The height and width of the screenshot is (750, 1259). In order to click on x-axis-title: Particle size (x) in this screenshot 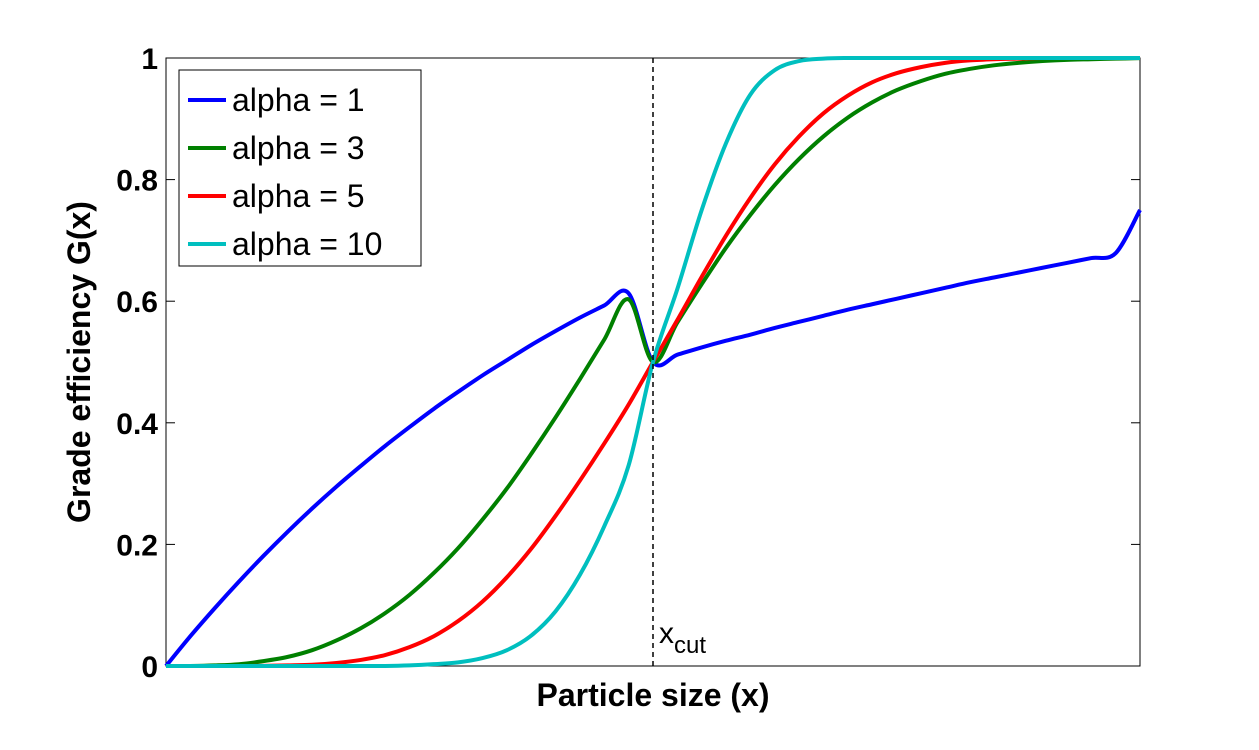, I will do `click(653, 695)`.